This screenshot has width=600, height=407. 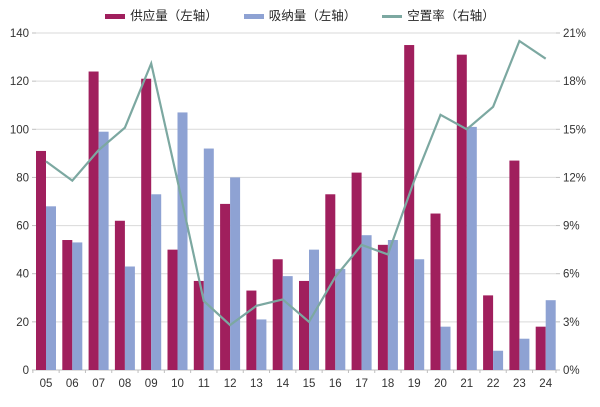 I want to click on x-axis-label: 21, so click(x=466, y=384).